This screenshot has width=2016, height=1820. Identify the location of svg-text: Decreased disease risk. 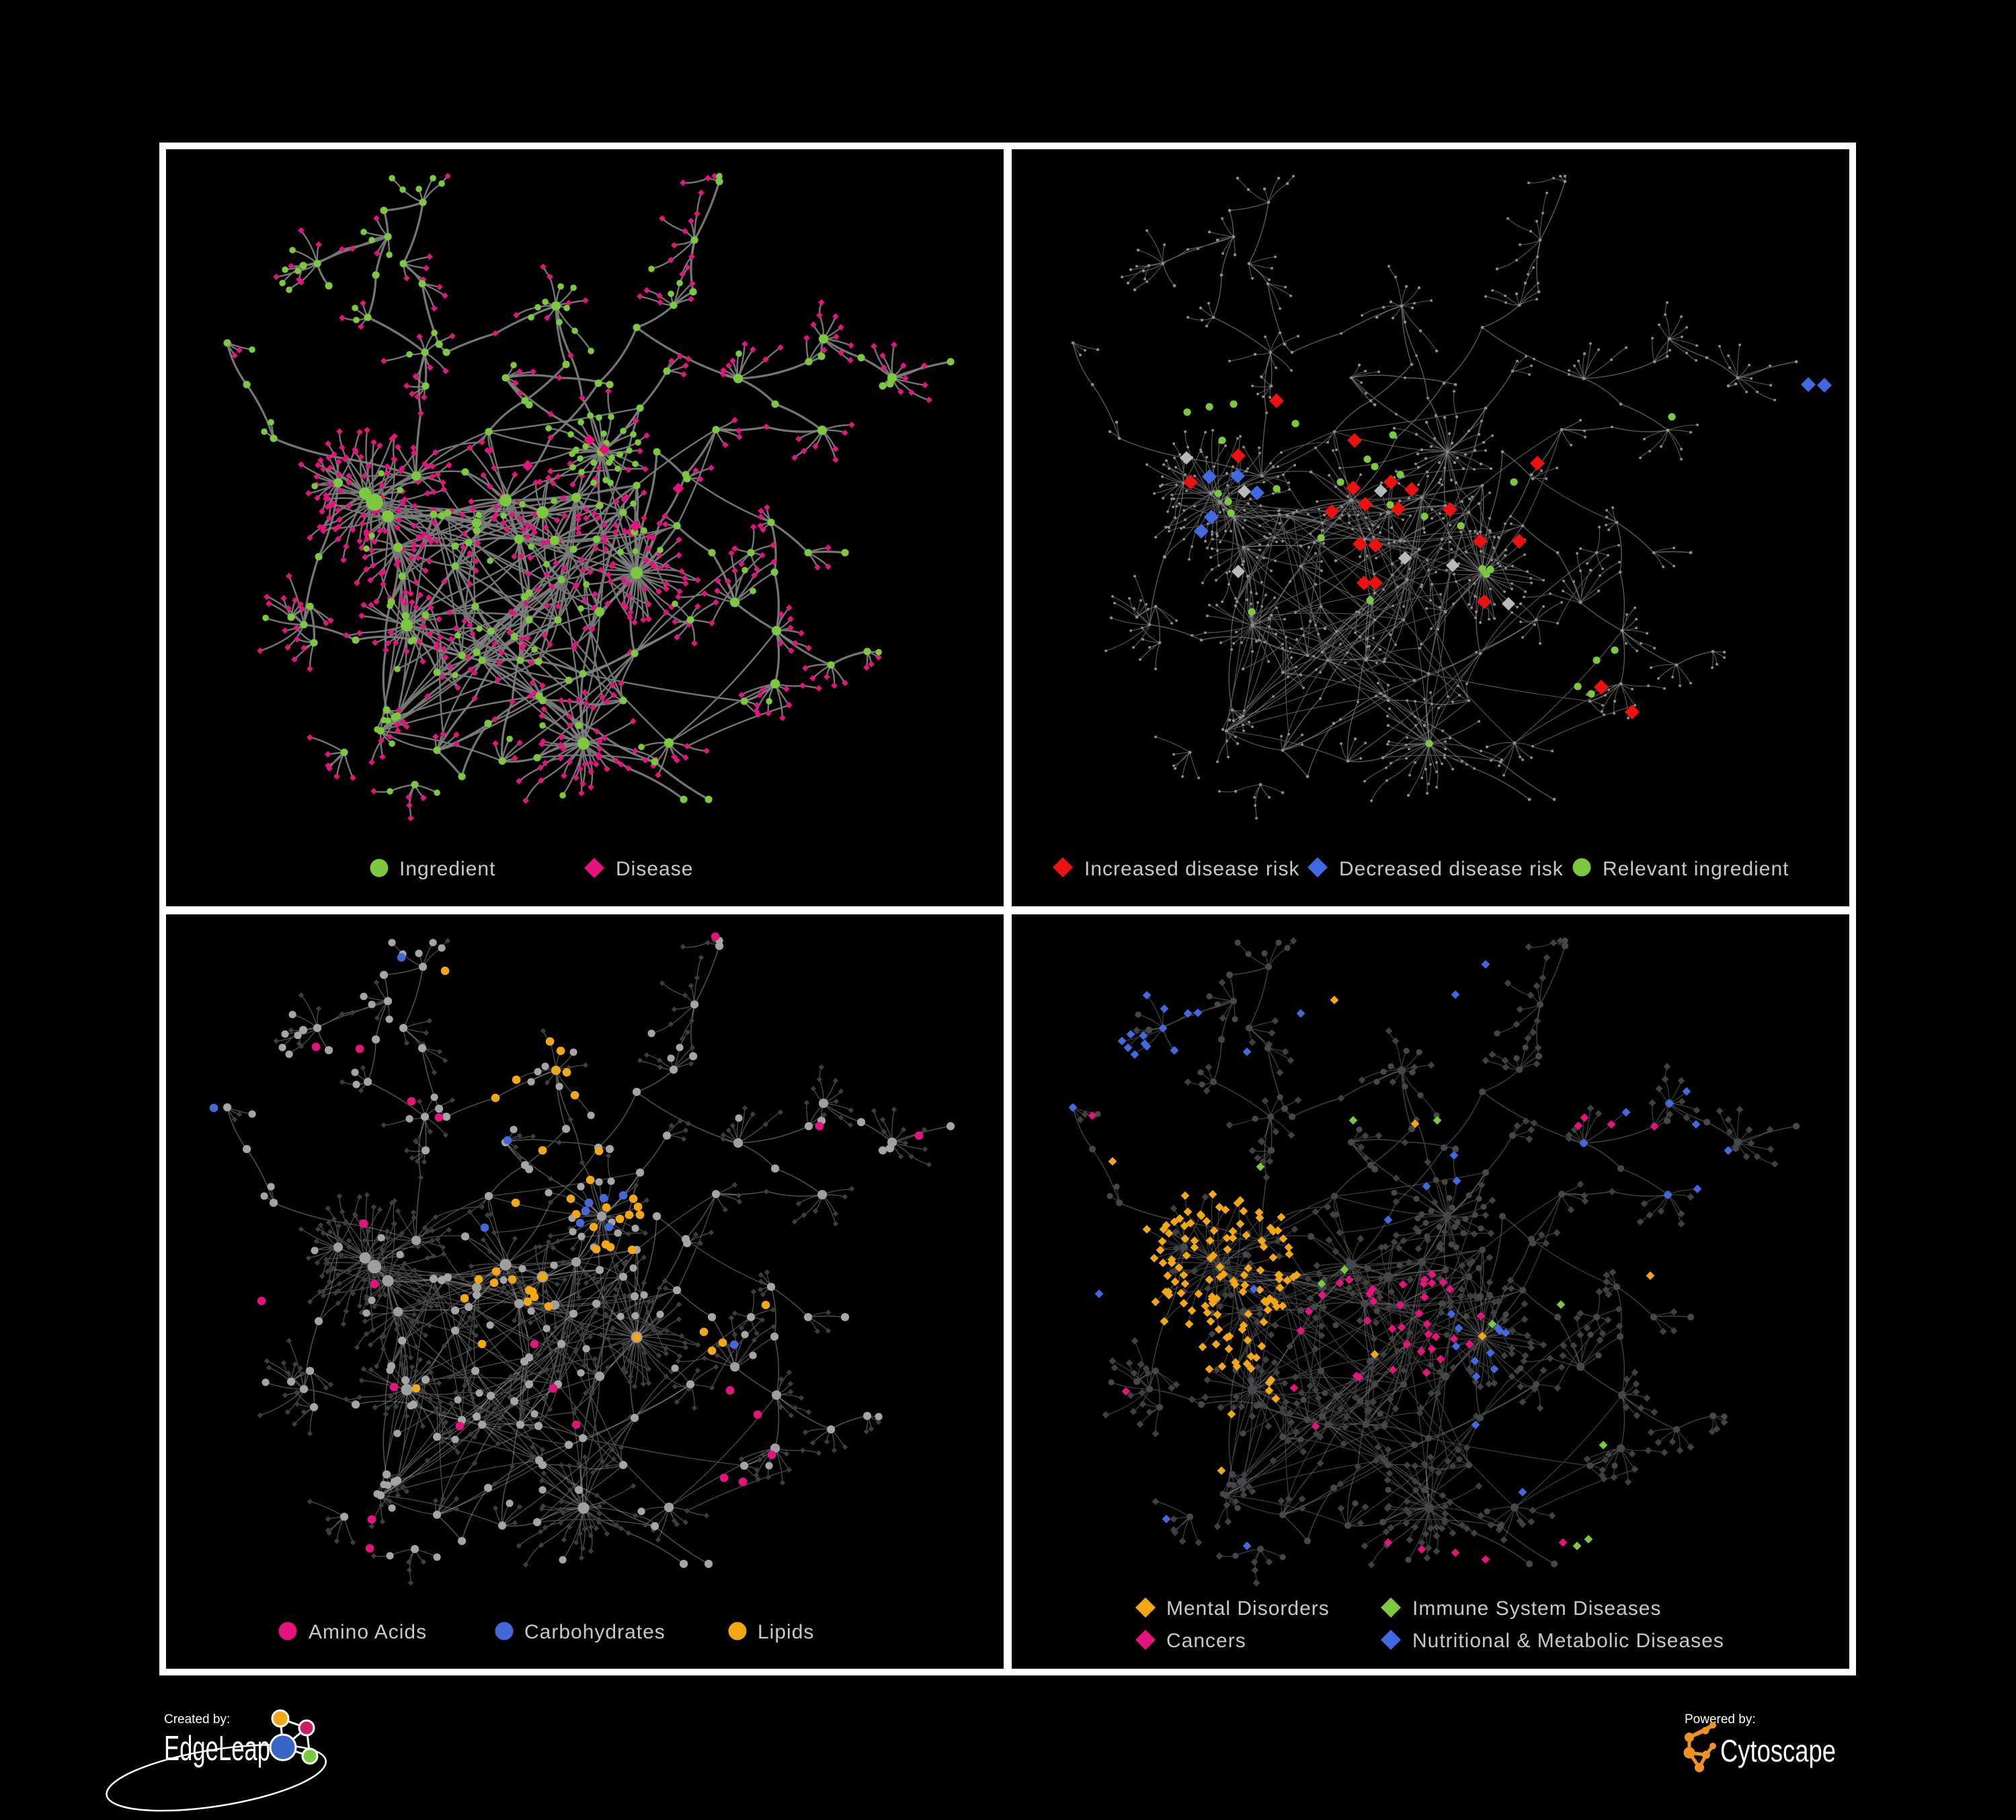
(1451, 869).